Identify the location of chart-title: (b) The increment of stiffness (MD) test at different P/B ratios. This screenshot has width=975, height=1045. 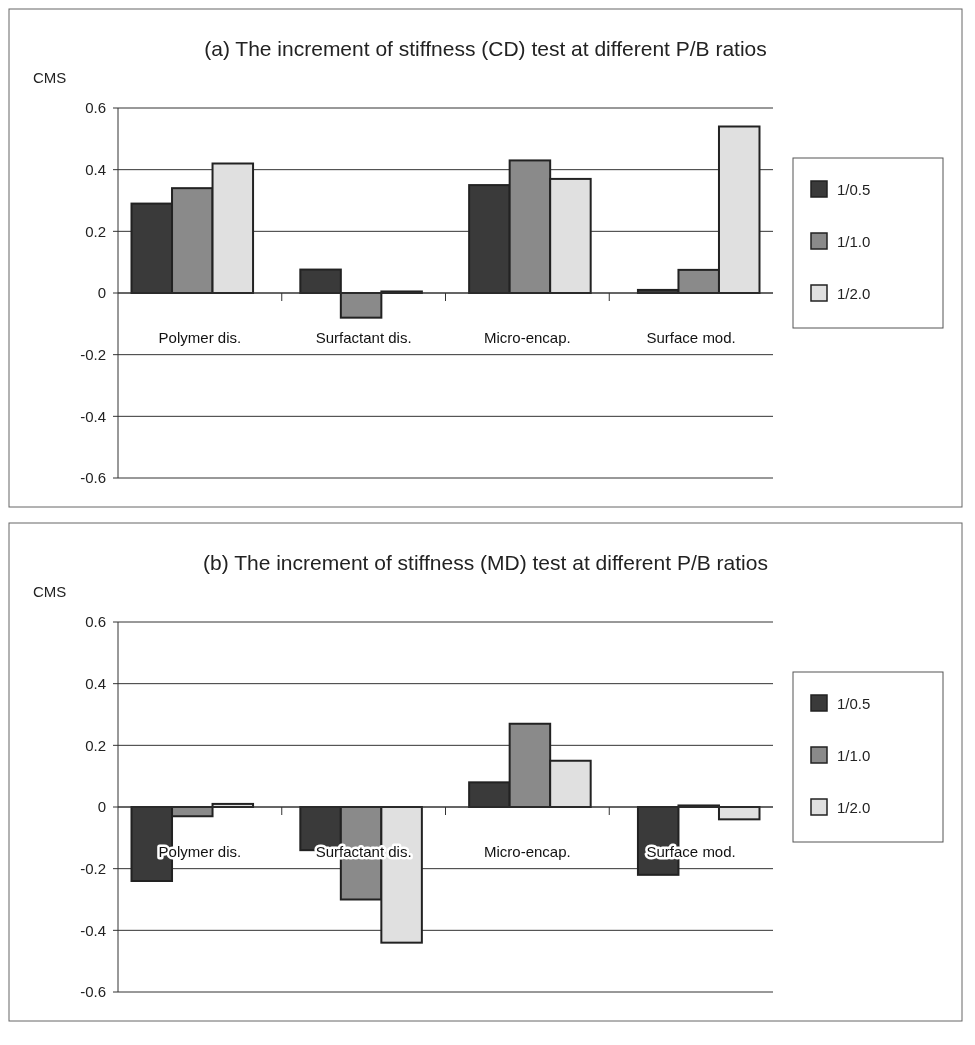
(485, 562).